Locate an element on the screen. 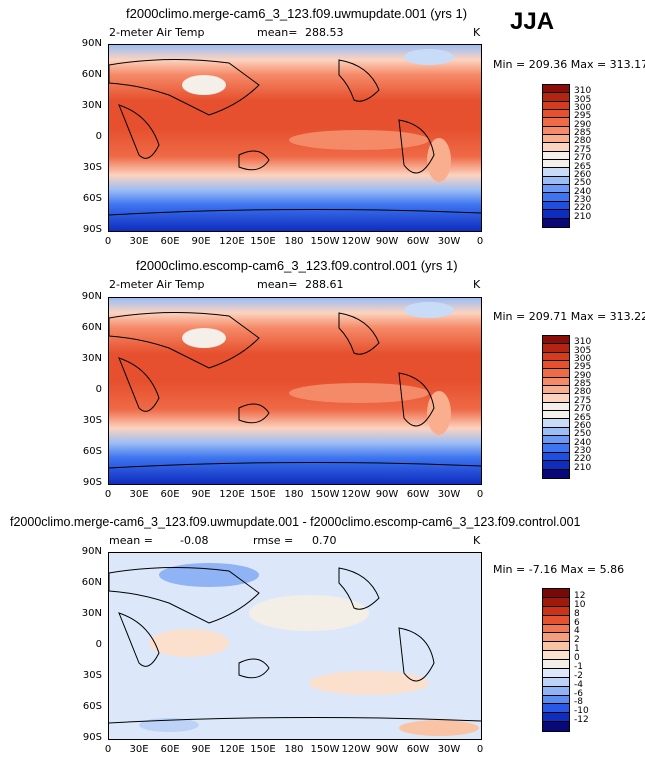 Image resolution: width=645 pixels, height=761 pixels. panel2-map-field is located at coordinates (295, 391).